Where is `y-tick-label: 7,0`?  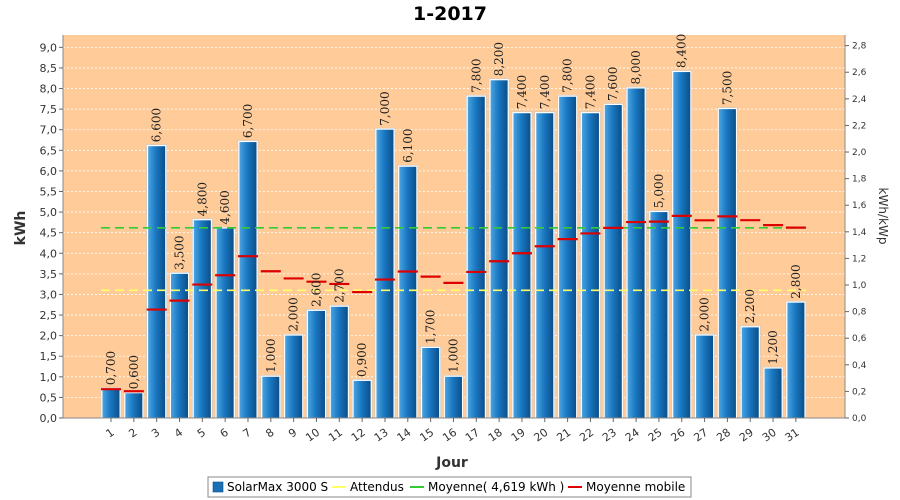 y-tick-label: 7,0 is located at coordinates (49, 130).